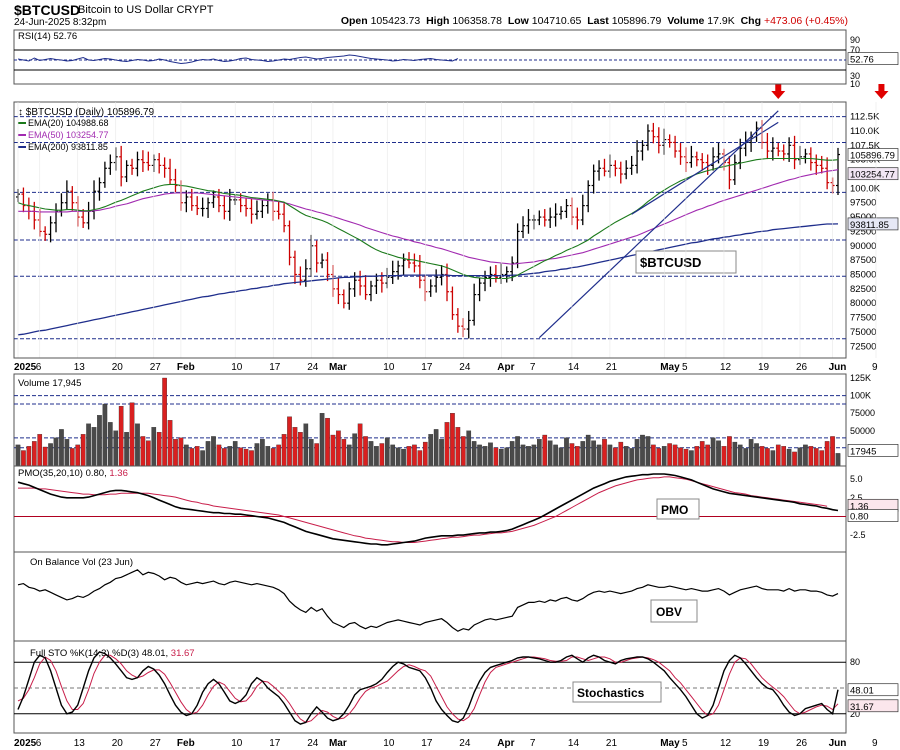  I want to click on pmo-value-tag: 0.80, so click(859, 516).